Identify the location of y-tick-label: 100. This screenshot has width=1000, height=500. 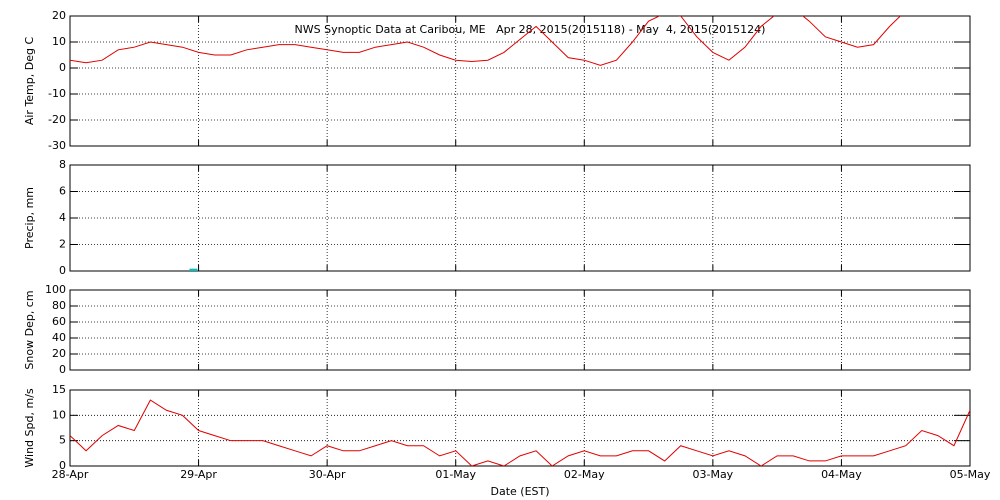
(55, 289).